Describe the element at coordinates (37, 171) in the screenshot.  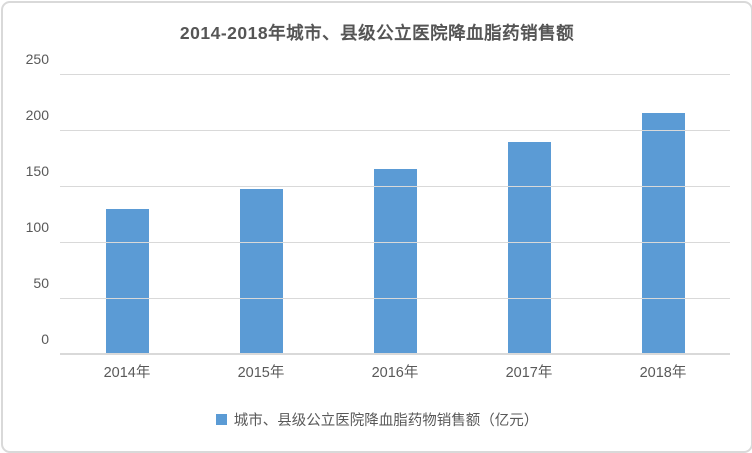
I see `y-tick-label-150: 150` at that location.